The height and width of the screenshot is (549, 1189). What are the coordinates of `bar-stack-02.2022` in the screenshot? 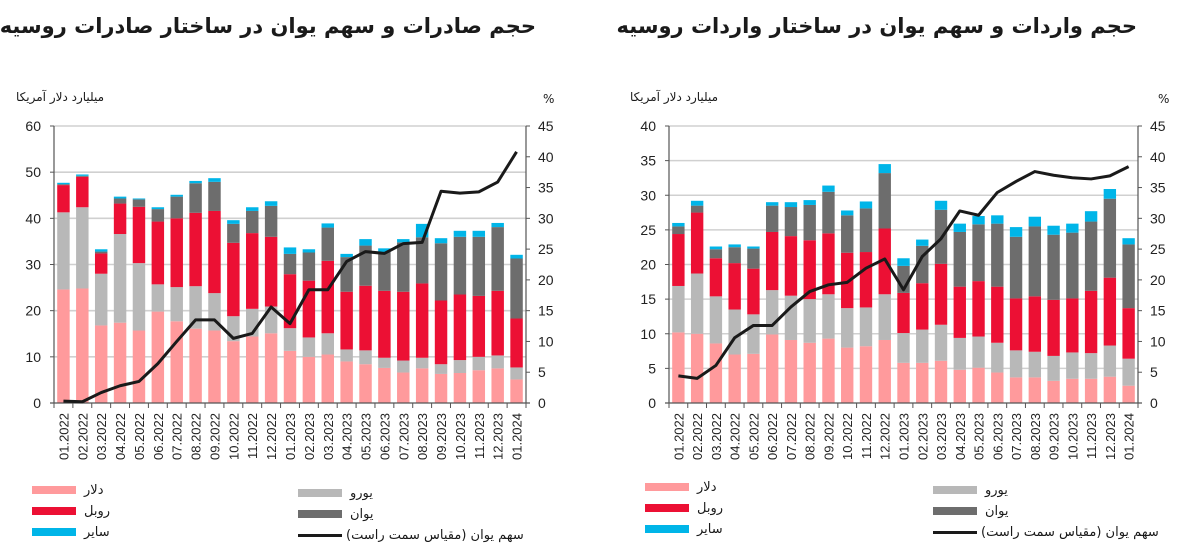 It's located at (82, 288).